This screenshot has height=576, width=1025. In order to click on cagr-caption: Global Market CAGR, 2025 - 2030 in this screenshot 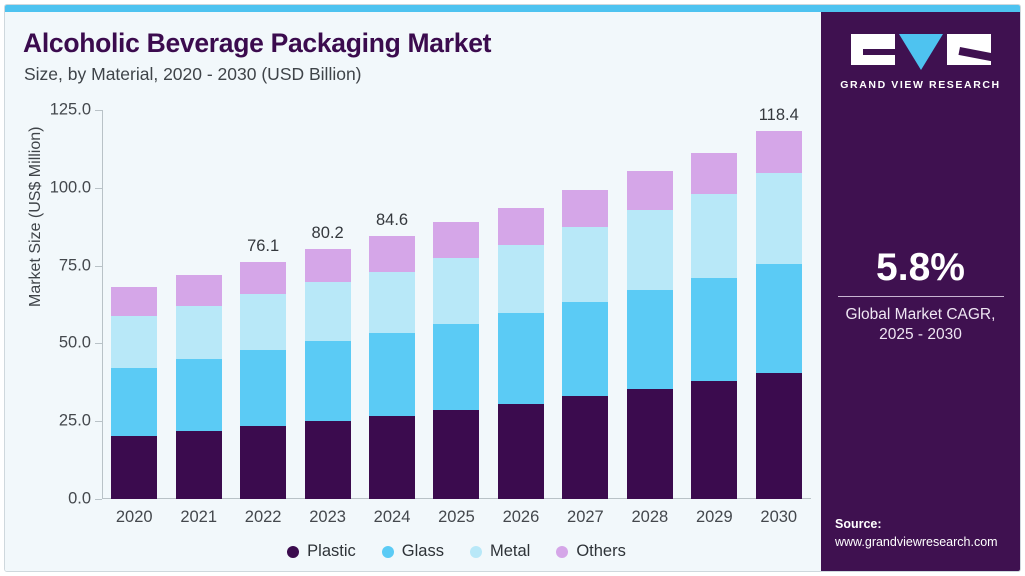, I will do `click(920, 325)`.